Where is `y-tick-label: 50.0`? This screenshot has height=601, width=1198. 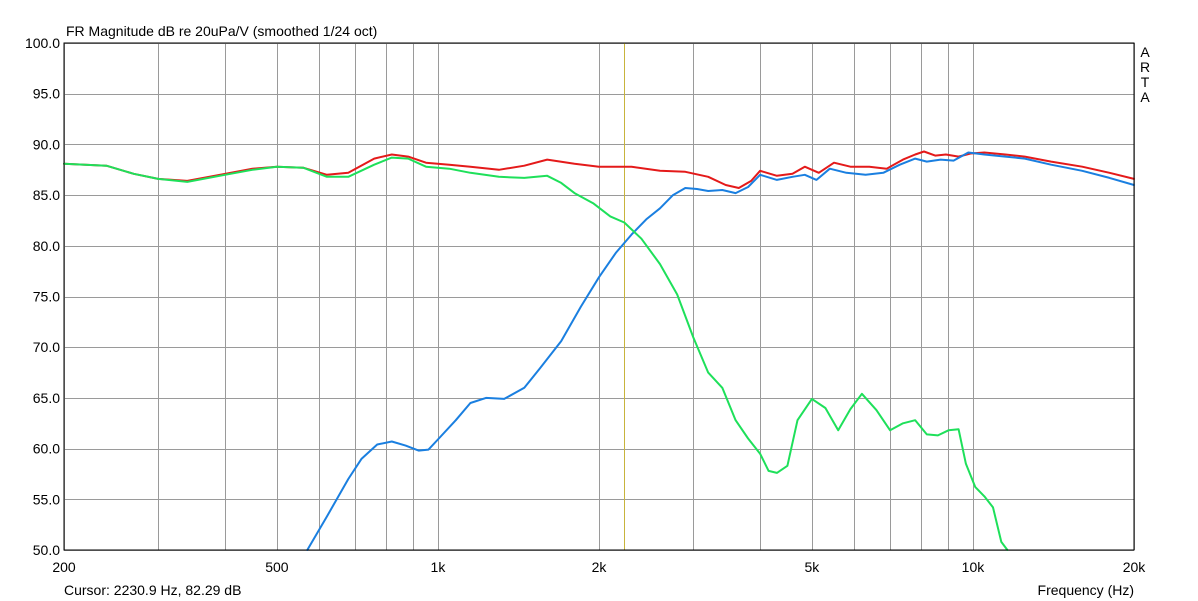
y-tick-label: 50.0 is located at coordinates (46, 550).